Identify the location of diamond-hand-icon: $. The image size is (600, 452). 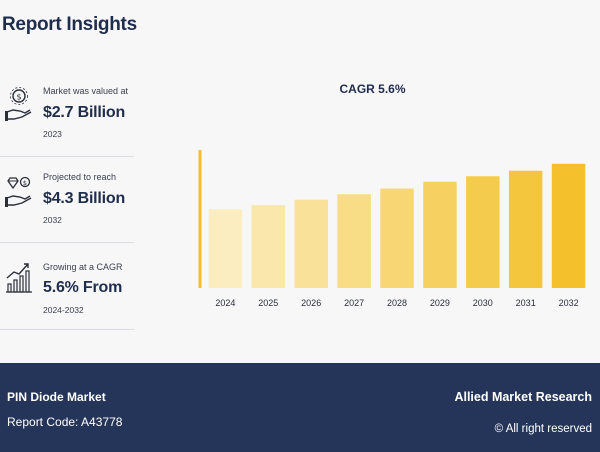
(19, 191).